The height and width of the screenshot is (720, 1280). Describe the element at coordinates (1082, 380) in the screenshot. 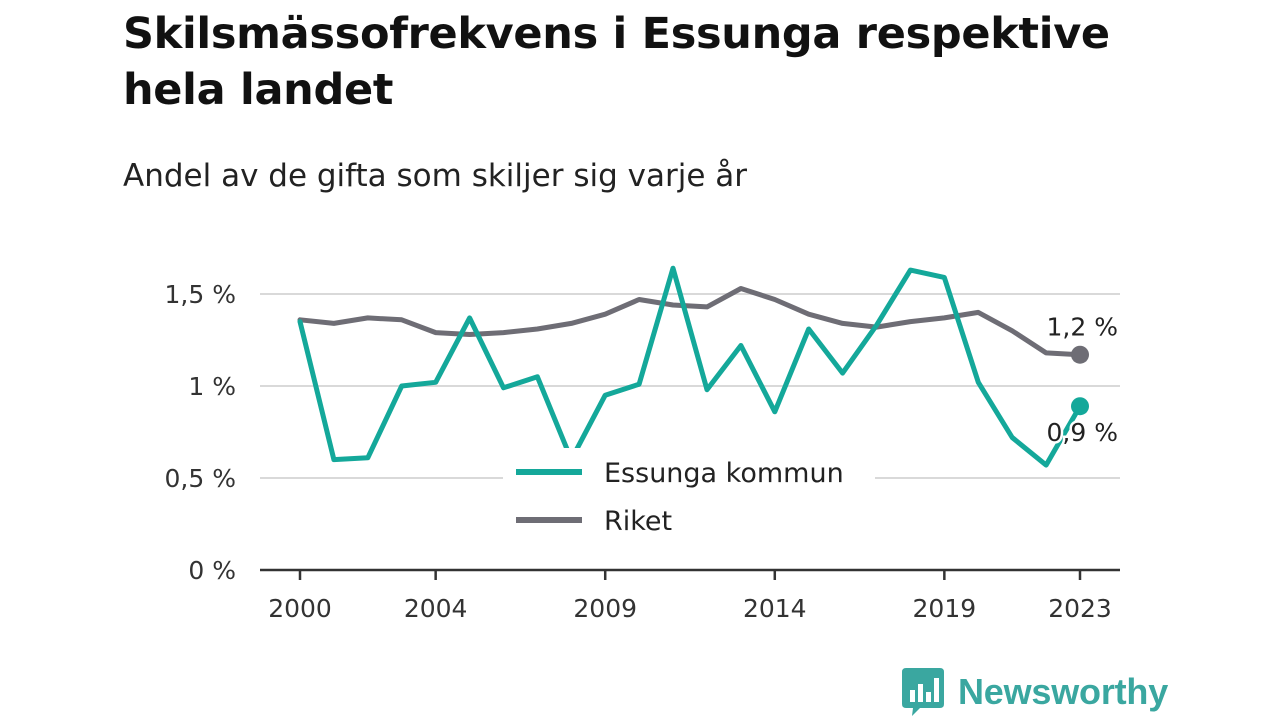

I see `series-end-labels: 0,9 % 1,2 %` at that location.